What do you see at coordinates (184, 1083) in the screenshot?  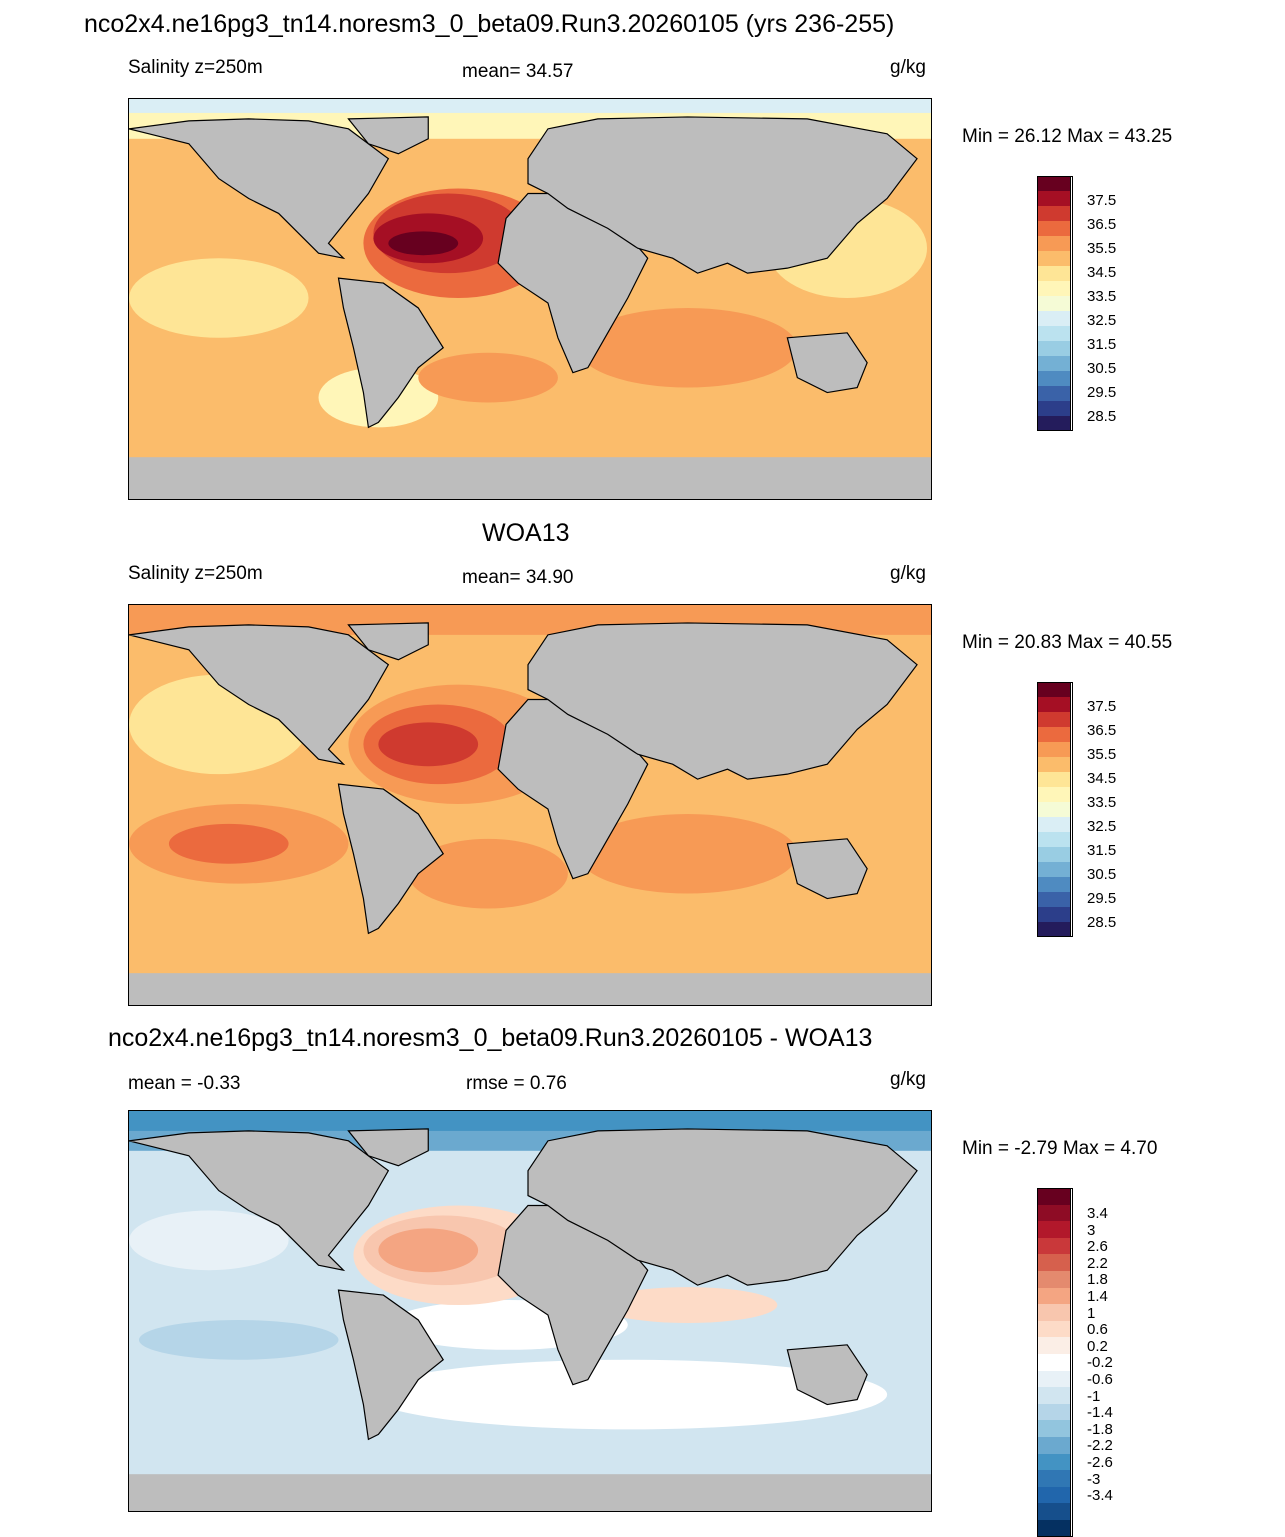 I see `panel3-mean-label: mean = -0.33` at bounding box center [184, 1083].